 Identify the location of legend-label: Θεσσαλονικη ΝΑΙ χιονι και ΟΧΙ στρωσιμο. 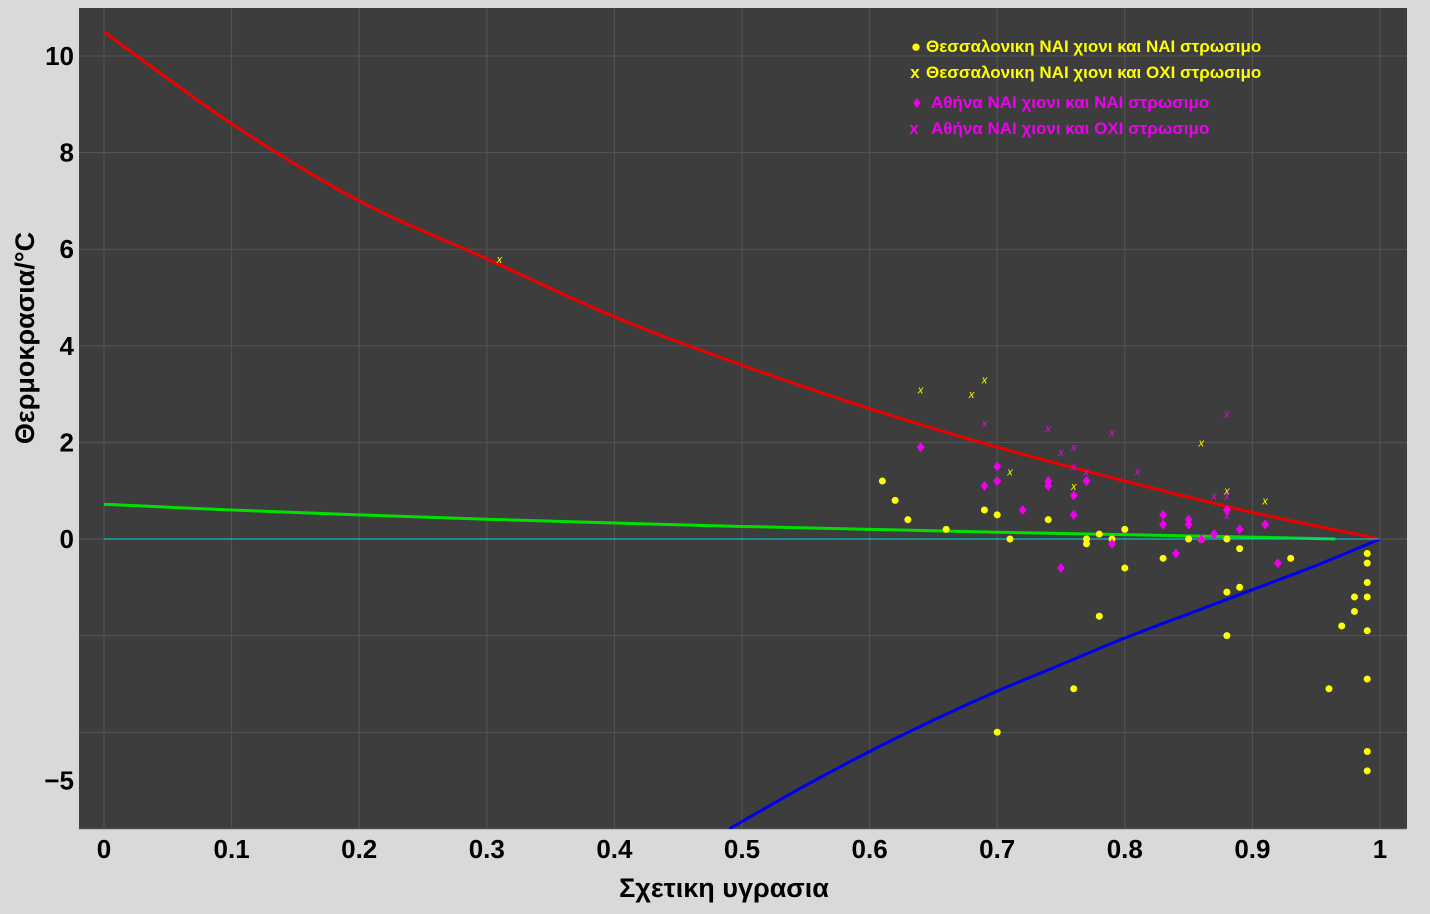
(1093, 72).